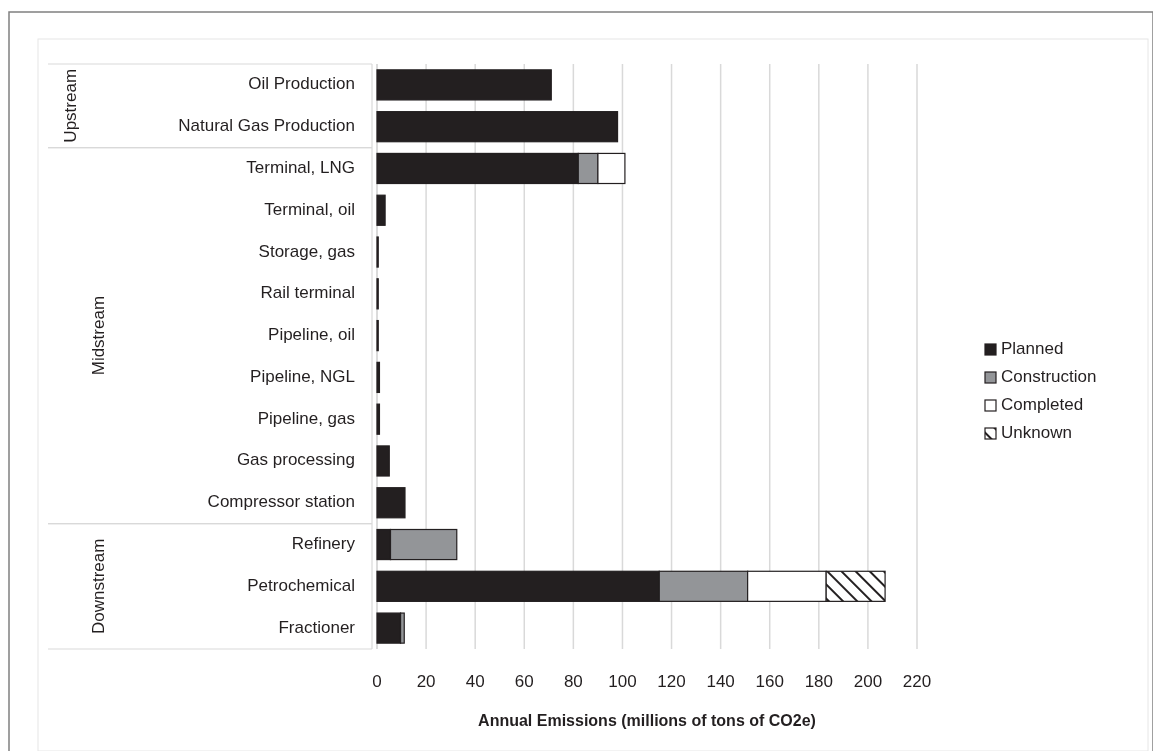 Image resolution: width=1153 pixels, height=751 pixels. Describe the element at coordinates (671, 681) in the screenshot. I see `x-tick-label: 120` at that location.